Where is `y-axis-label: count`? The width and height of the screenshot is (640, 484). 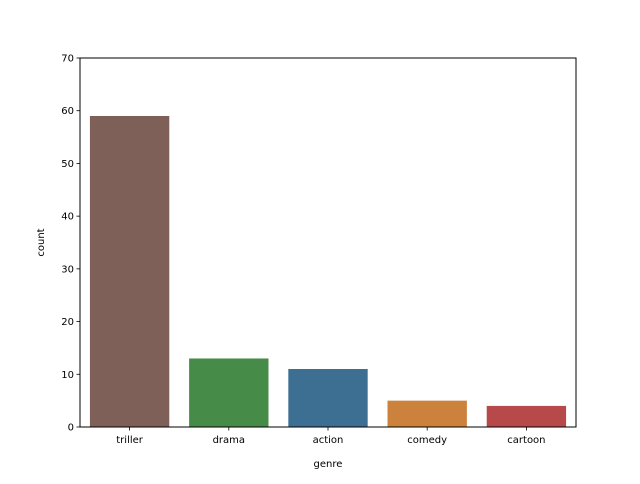 y-axis-label: count is located at coordinates (41, 242).